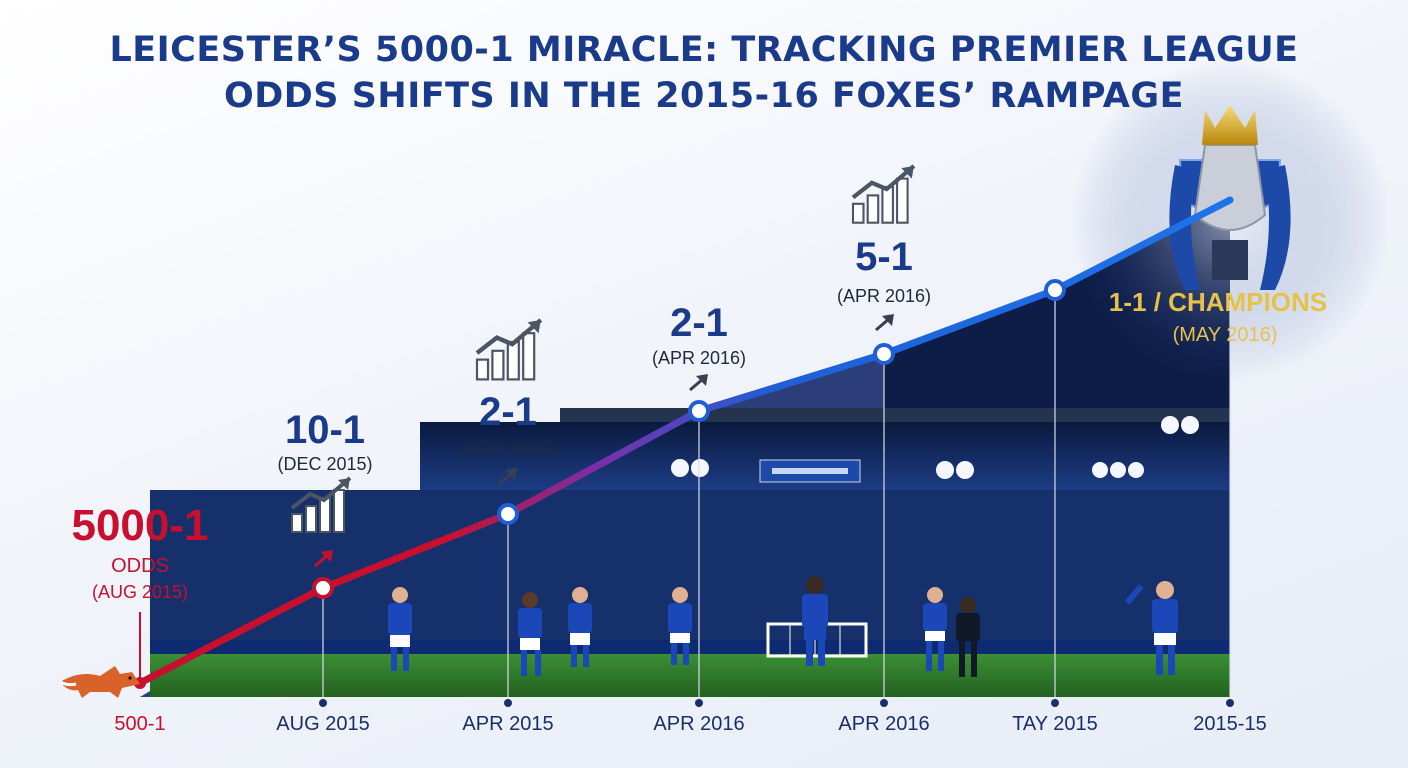  Describe the element at coordinates (140, 592) in the screenshot. I see `date-label: (AUG 2015)` at that location.